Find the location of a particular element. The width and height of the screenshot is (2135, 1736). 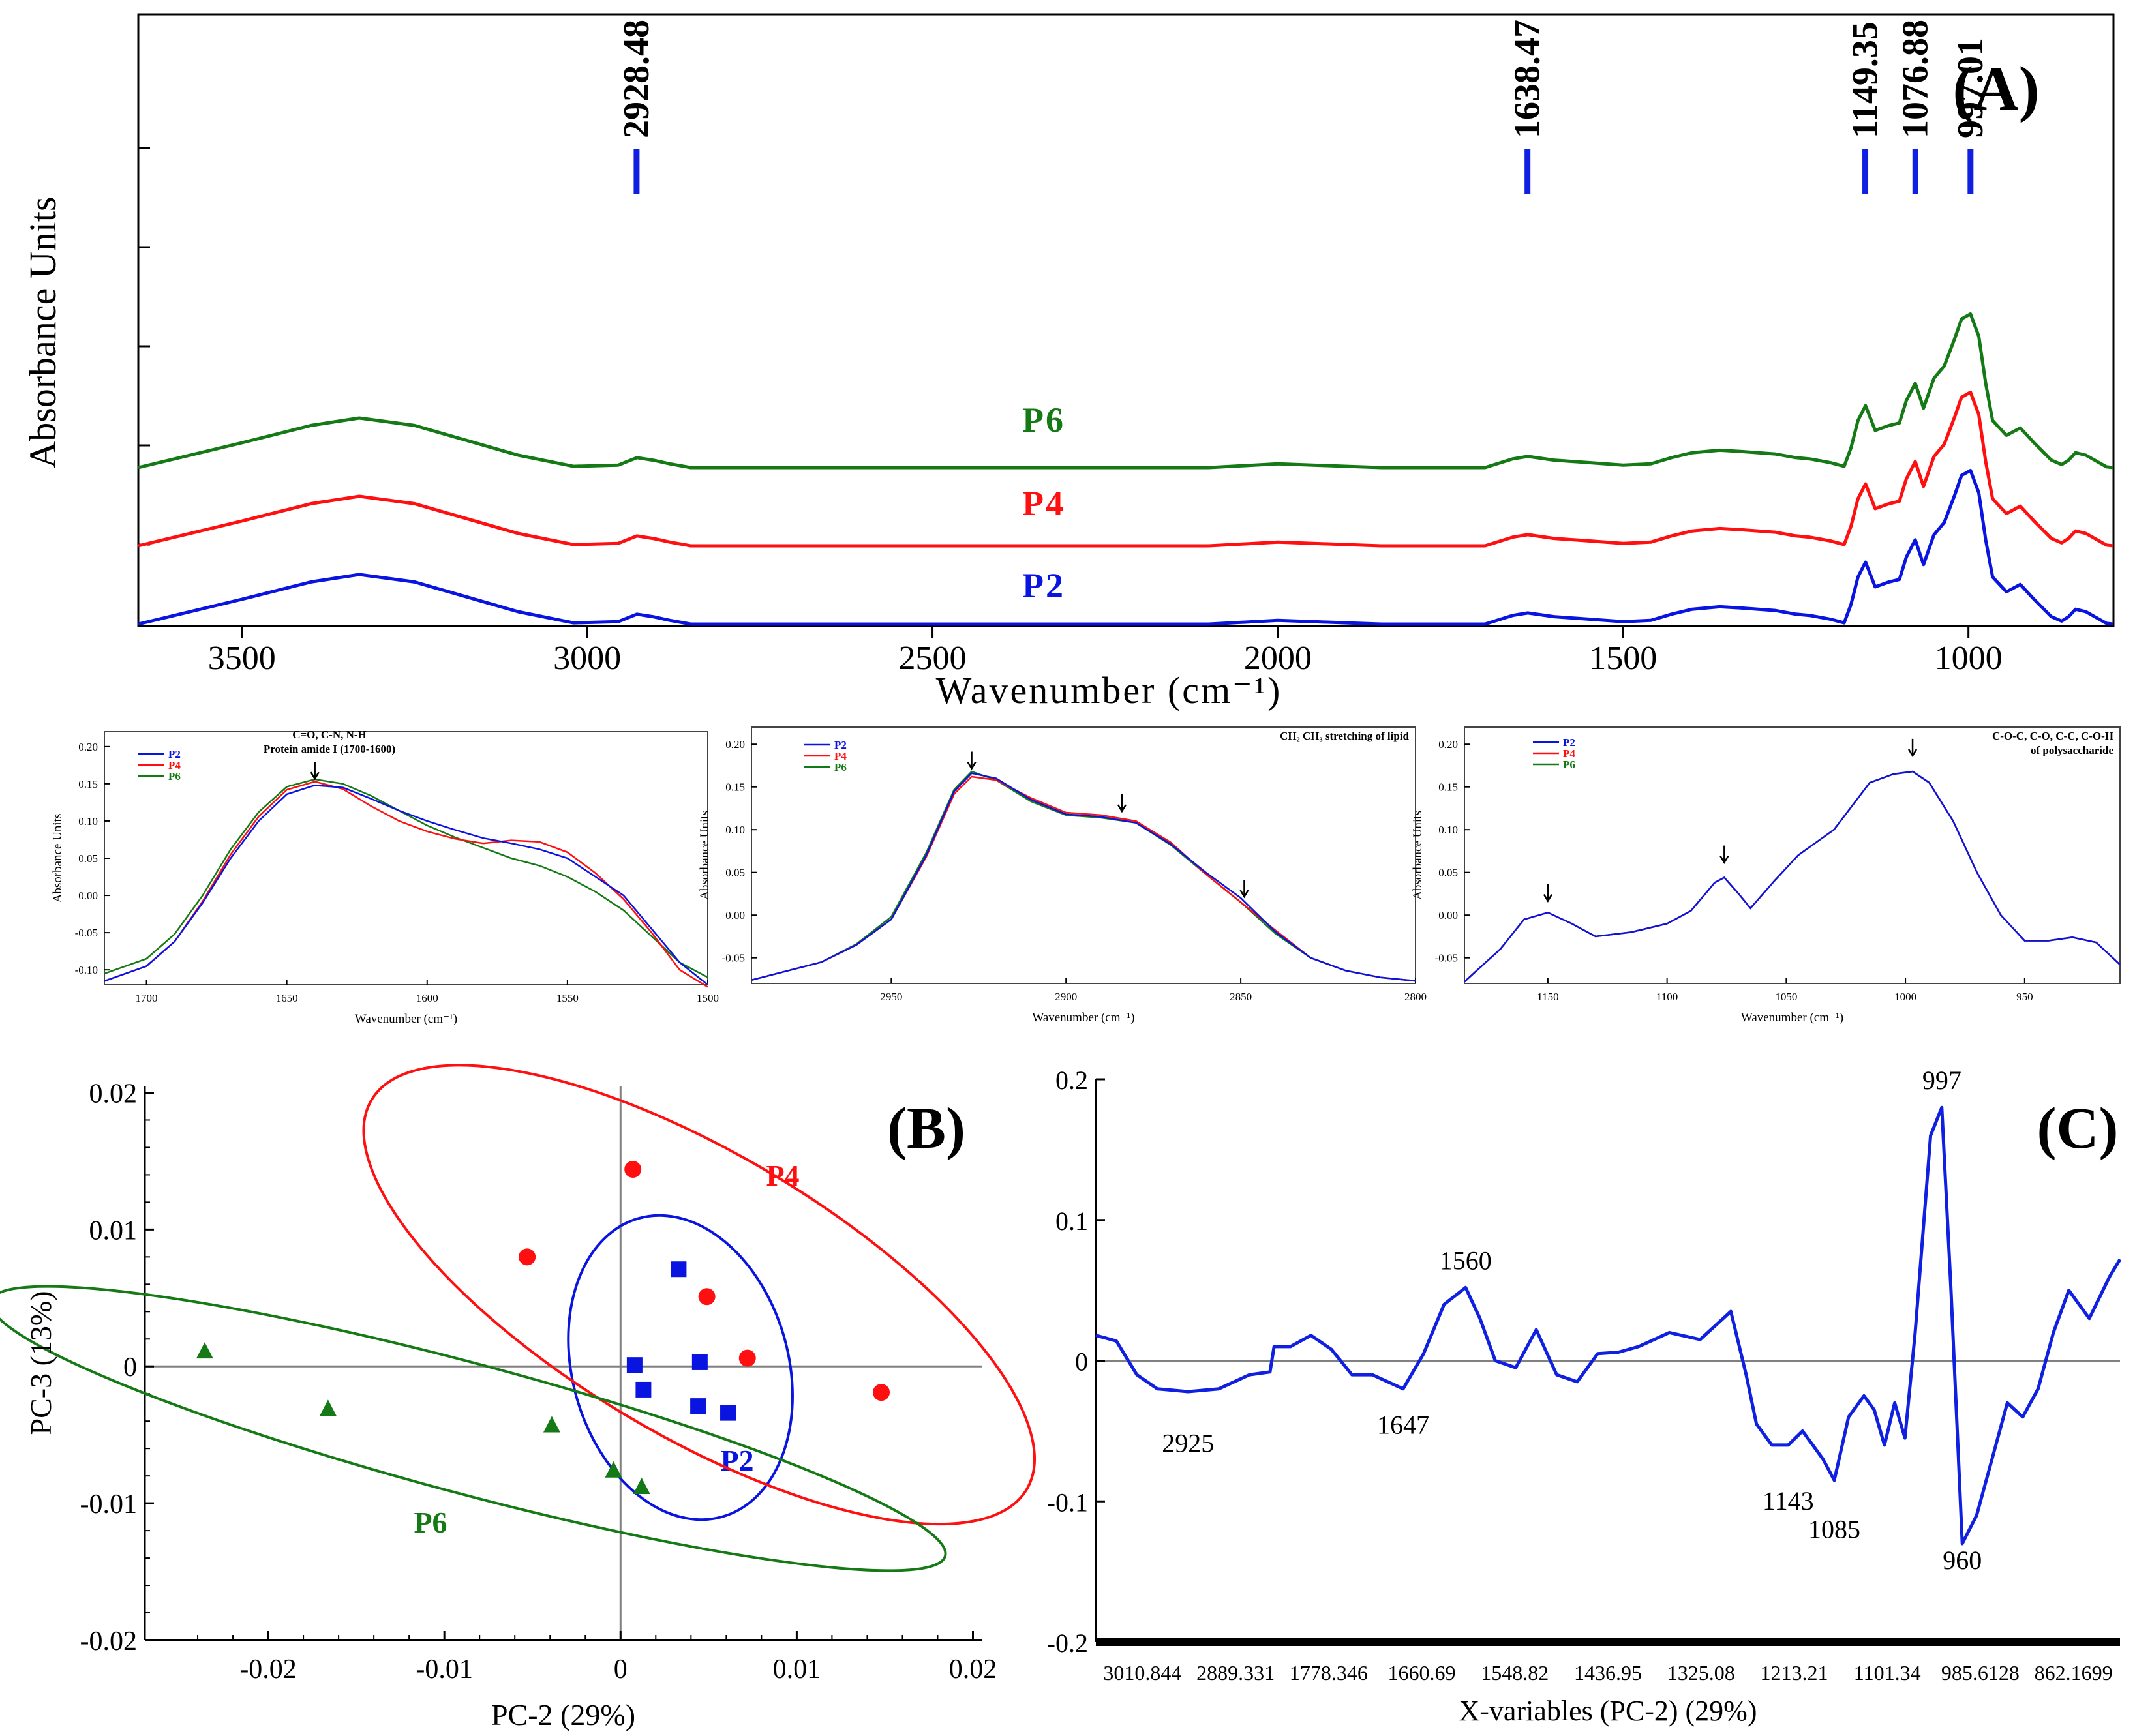

panel-a-series-label-p2: P2 is located at coordinates (1043, 585).